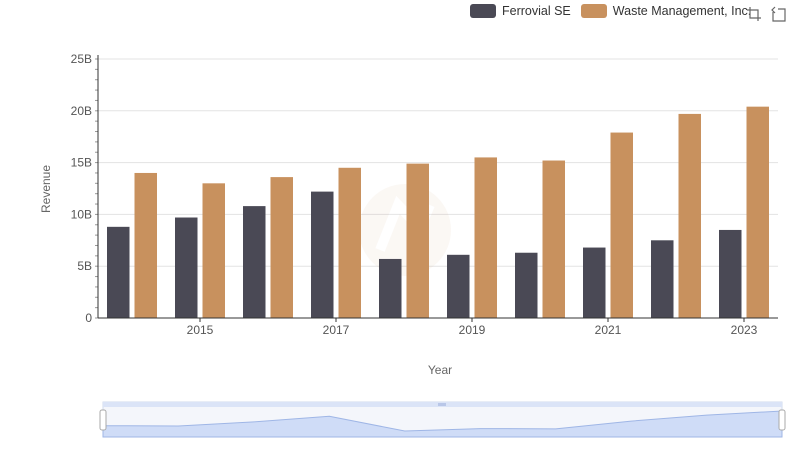 The image size is (800, 466). What do you see at coordinates (46, 189) in the screenshot?
I see `y-axis-label: Revenue` at bounding box center [46, 189].